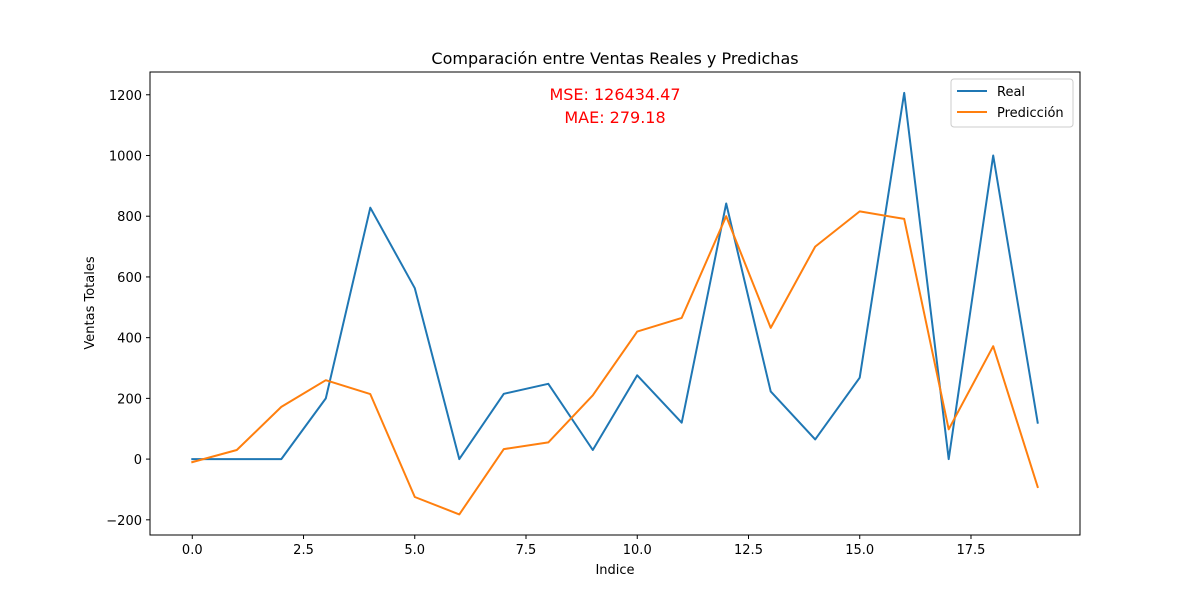 The width and height of the screenshot is (1200, 600). What do you see at coordinates (125, 156) in the screenshot?
I see `y-tick-label: 1000` at bounding box center [125, 156].